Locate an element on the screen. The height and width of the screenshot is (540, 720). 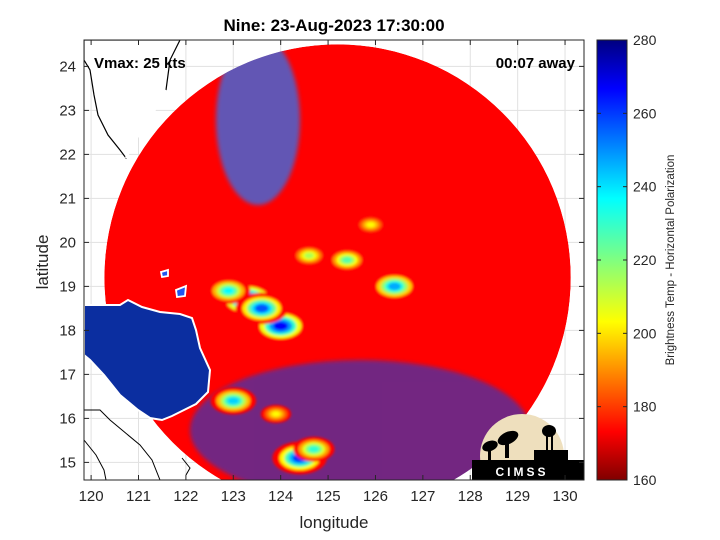
x-tick-label: 123 is located at coordinates (233, 496).